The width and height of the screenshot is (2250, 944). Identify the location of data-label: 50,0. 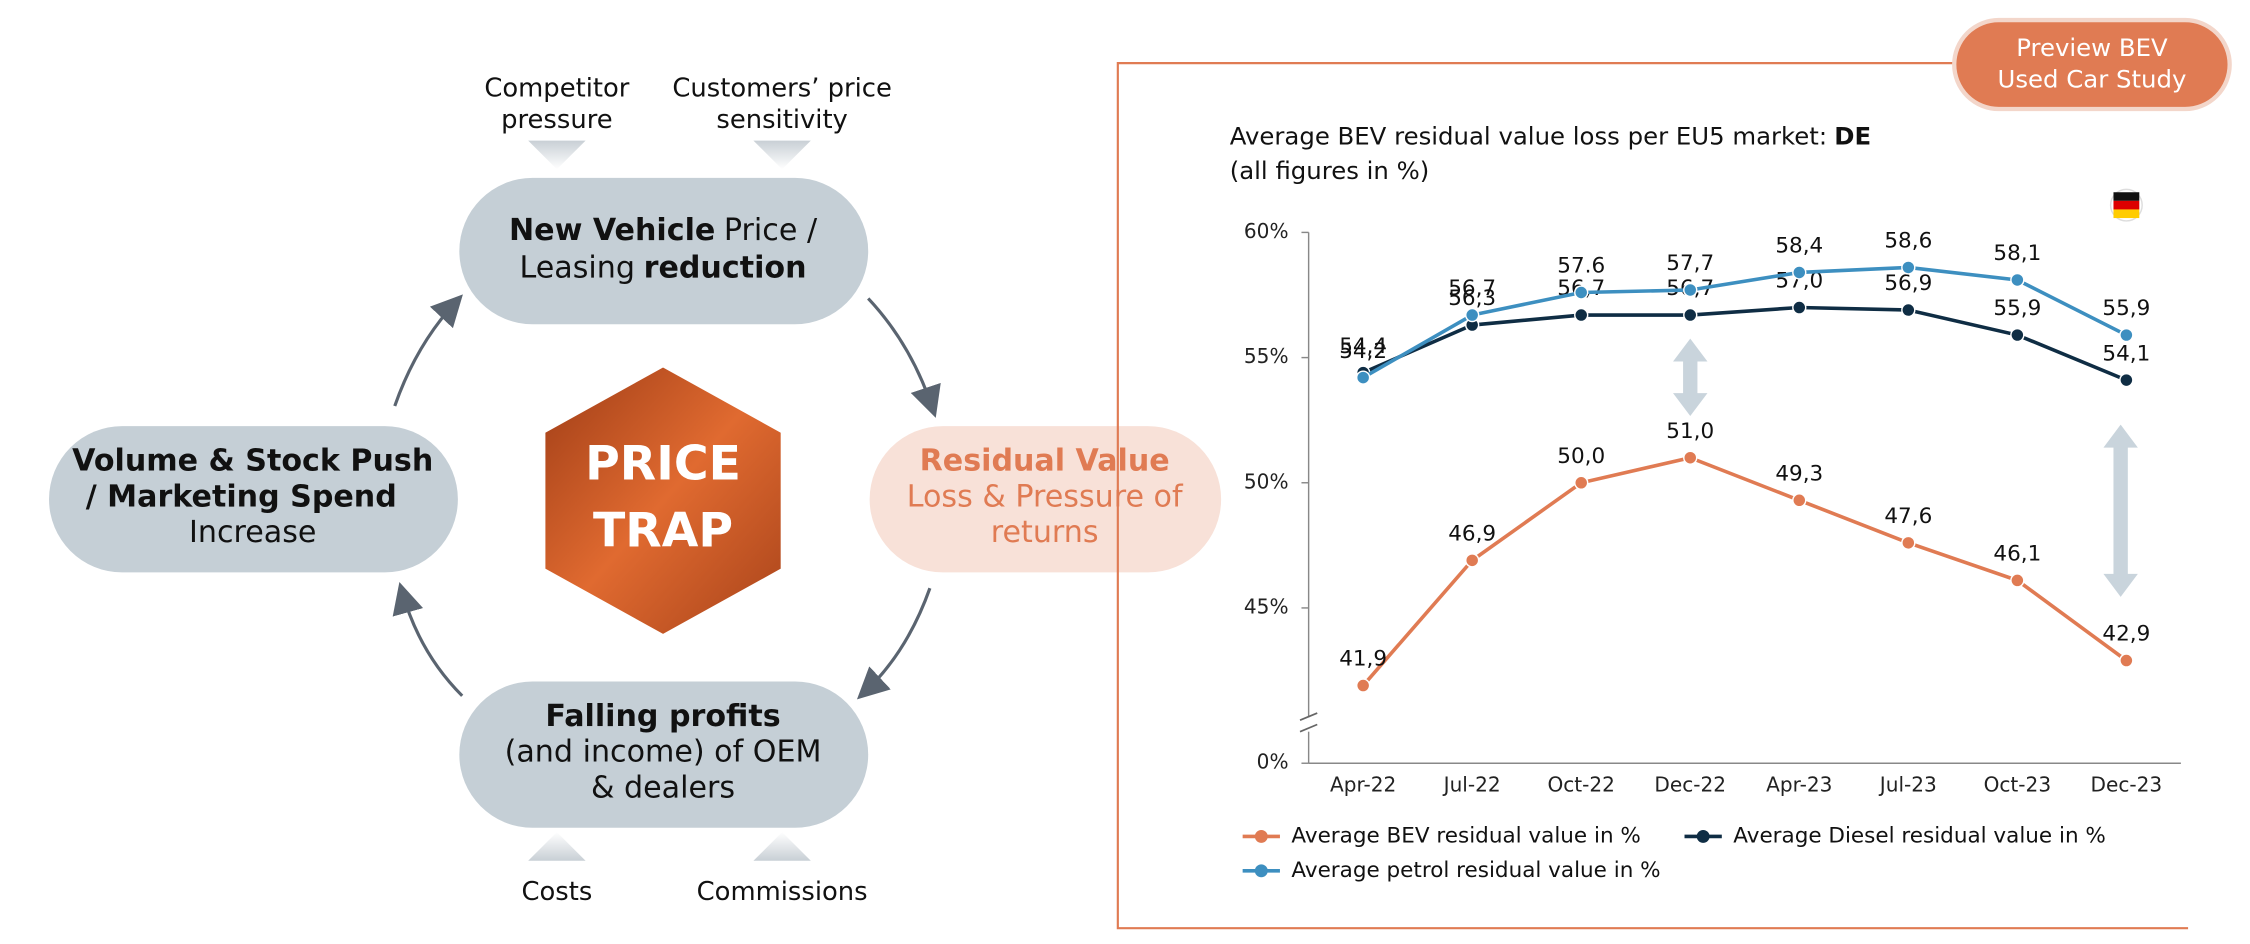
(1581, 456).